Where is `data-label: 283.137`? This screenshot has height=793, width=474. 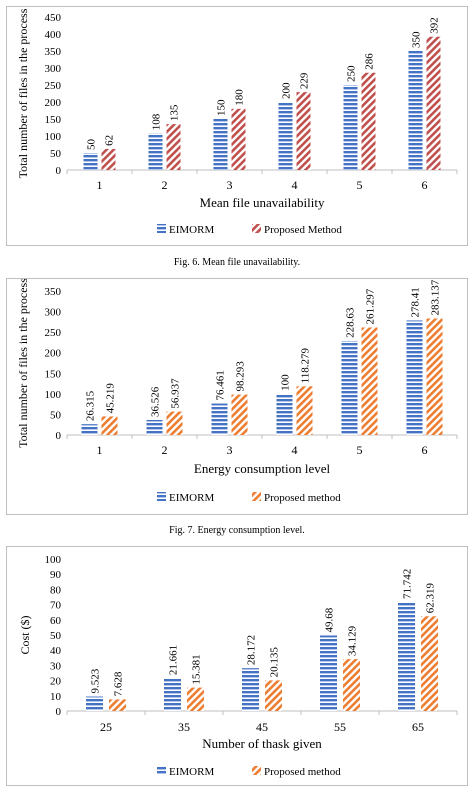
data-label: 283.137 is located at coordinates (436, 297).